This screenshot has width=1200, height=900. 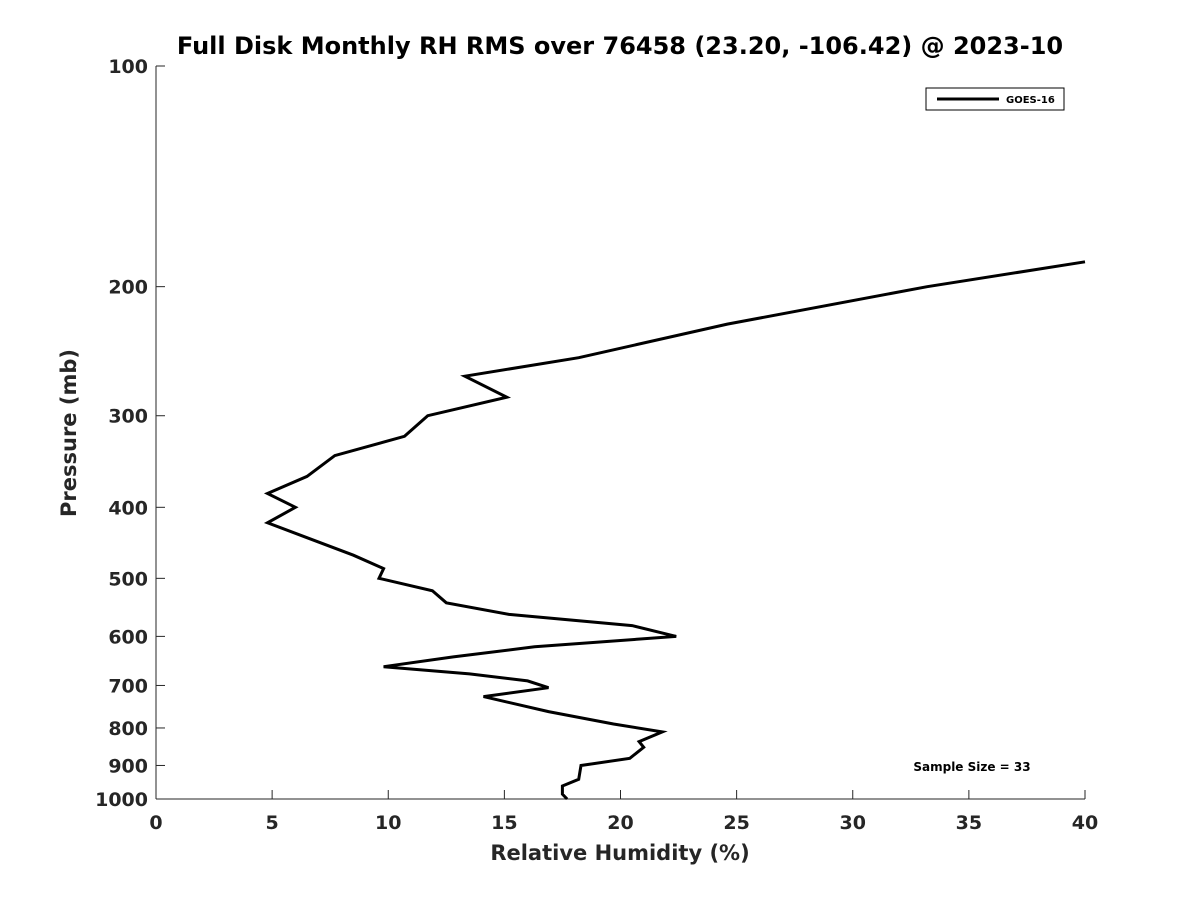 I want to click on y-tick-label: 100, so click(x=128, y=67).